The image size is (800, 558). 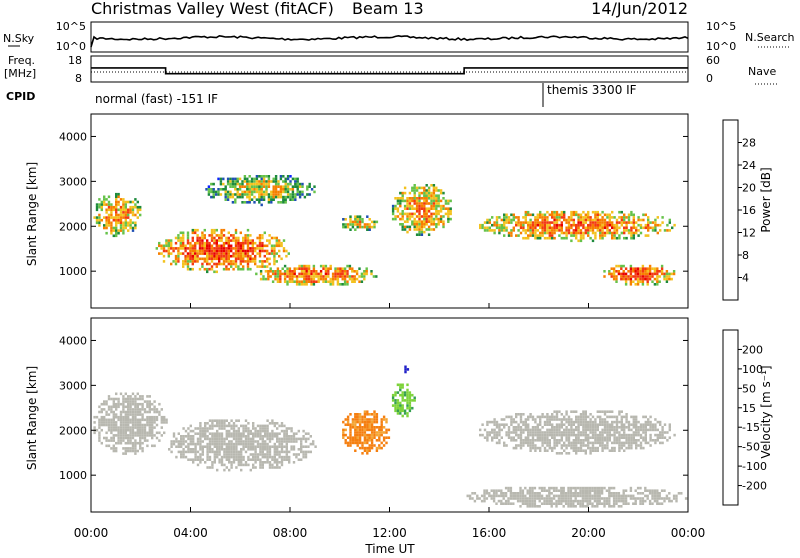 What do you see at coordinates (75, 60) in the screenshot?
I see `freq-left-tick-top: 18` at bounding box center [75, 60].